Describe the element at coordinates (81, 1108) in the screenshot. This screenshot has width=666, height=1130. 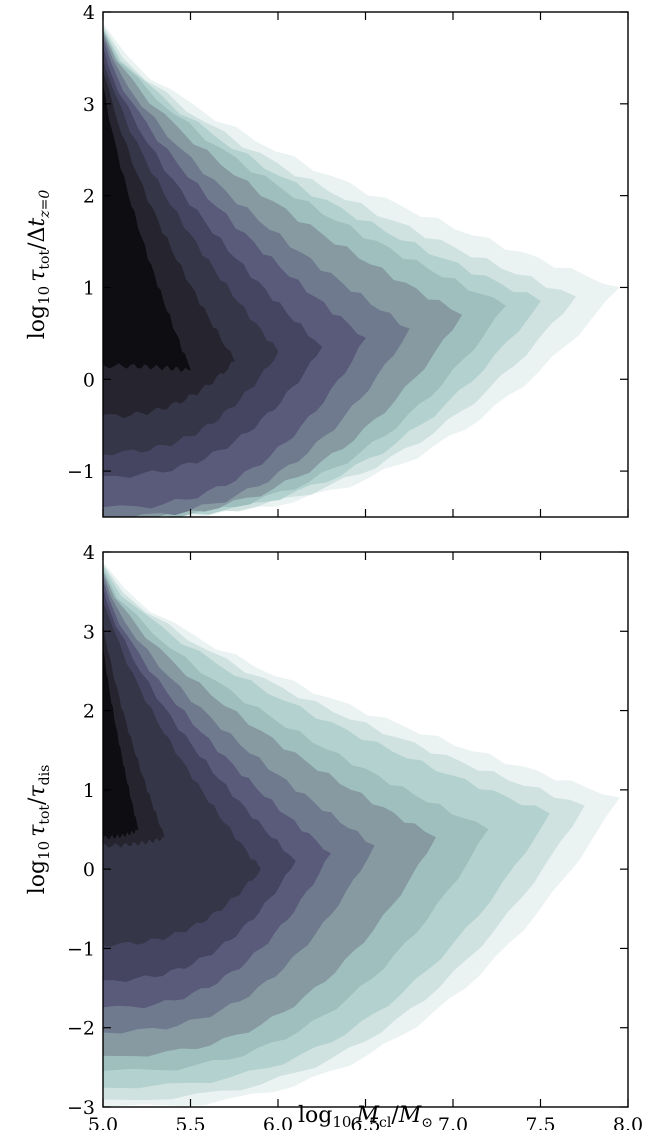
I see `y-tick-label: −3` at that location.